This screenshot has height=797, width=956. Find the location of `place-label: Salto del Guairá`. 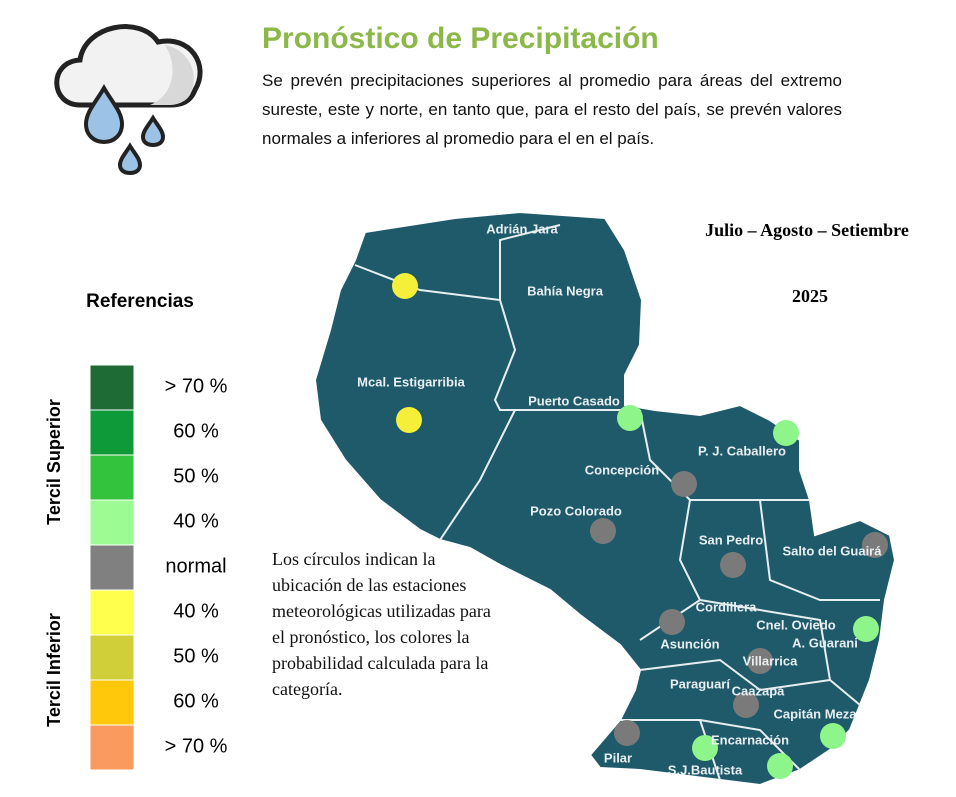

place-label: Salto del Guairá is located at coordinates (833, 550).